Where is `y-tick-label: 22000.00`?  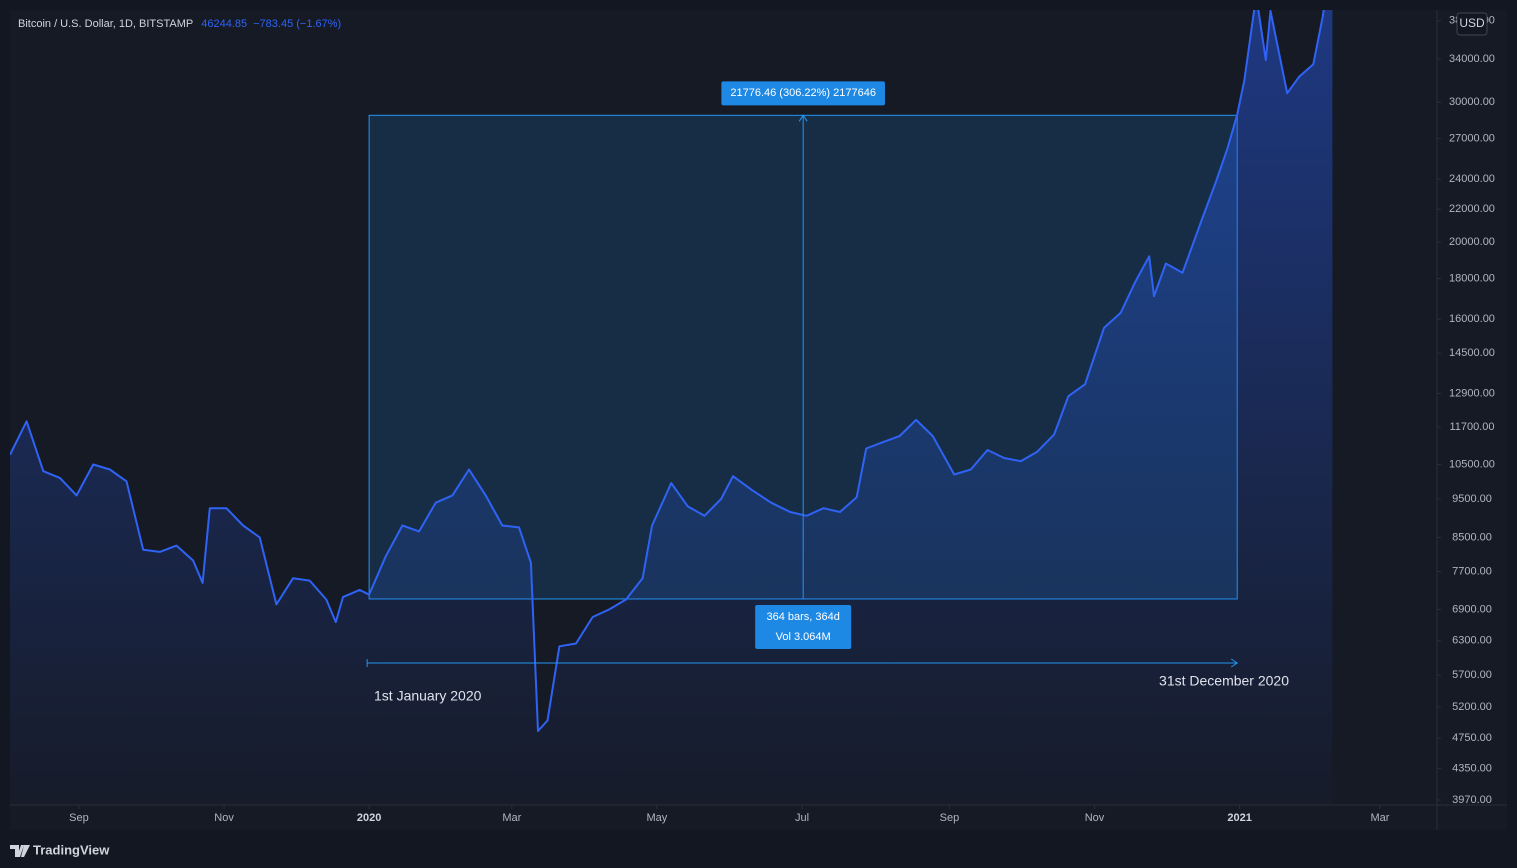
y-tick-label: 22000.00 is located at coordinates (1472, 209).